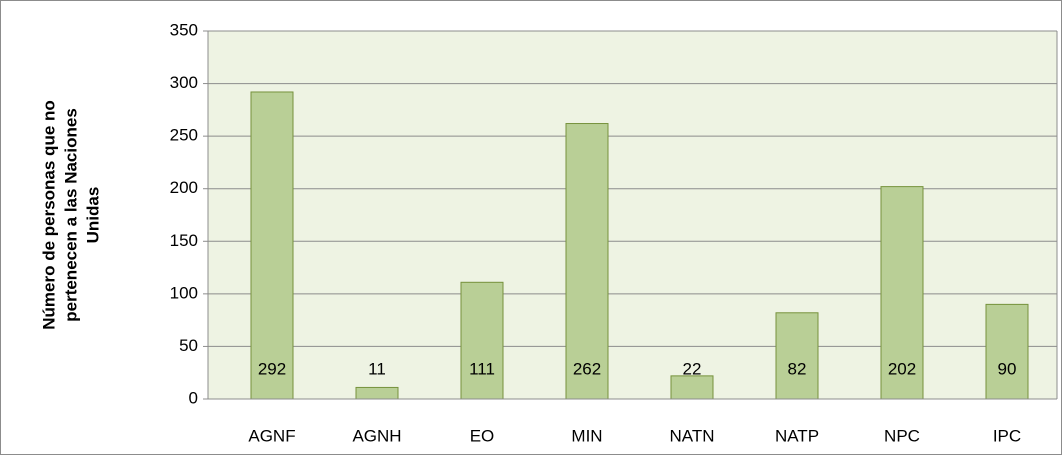  Describe the element at coordinates (193, 397) in the screenshot. I see `y-tick-label: 0` at that location.